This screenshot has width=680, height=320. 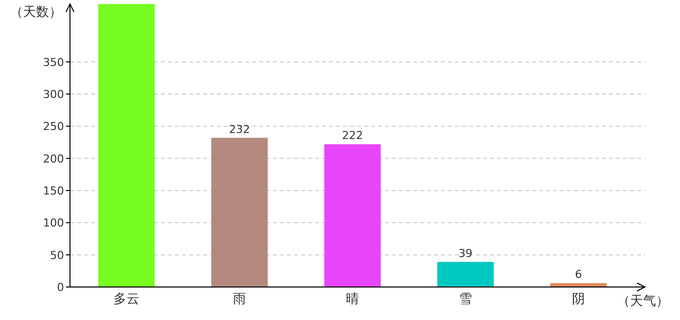 What do you see at coordinates (60, 287) in the screenshot?
I see `y-tick-label: 0` at bounding box center [60, 287].